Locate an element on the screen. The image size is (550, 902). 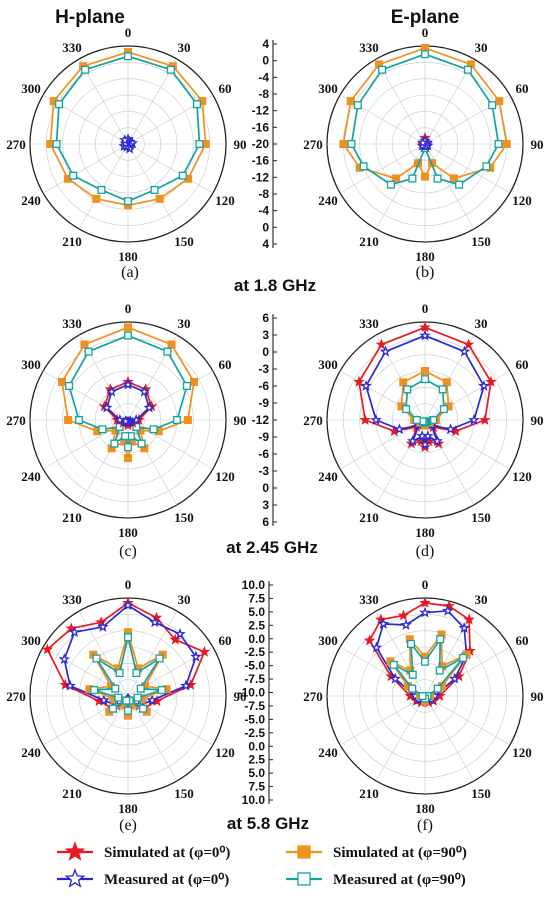
scale-tick-label: -5.0 is located at coordinates (254, 666).